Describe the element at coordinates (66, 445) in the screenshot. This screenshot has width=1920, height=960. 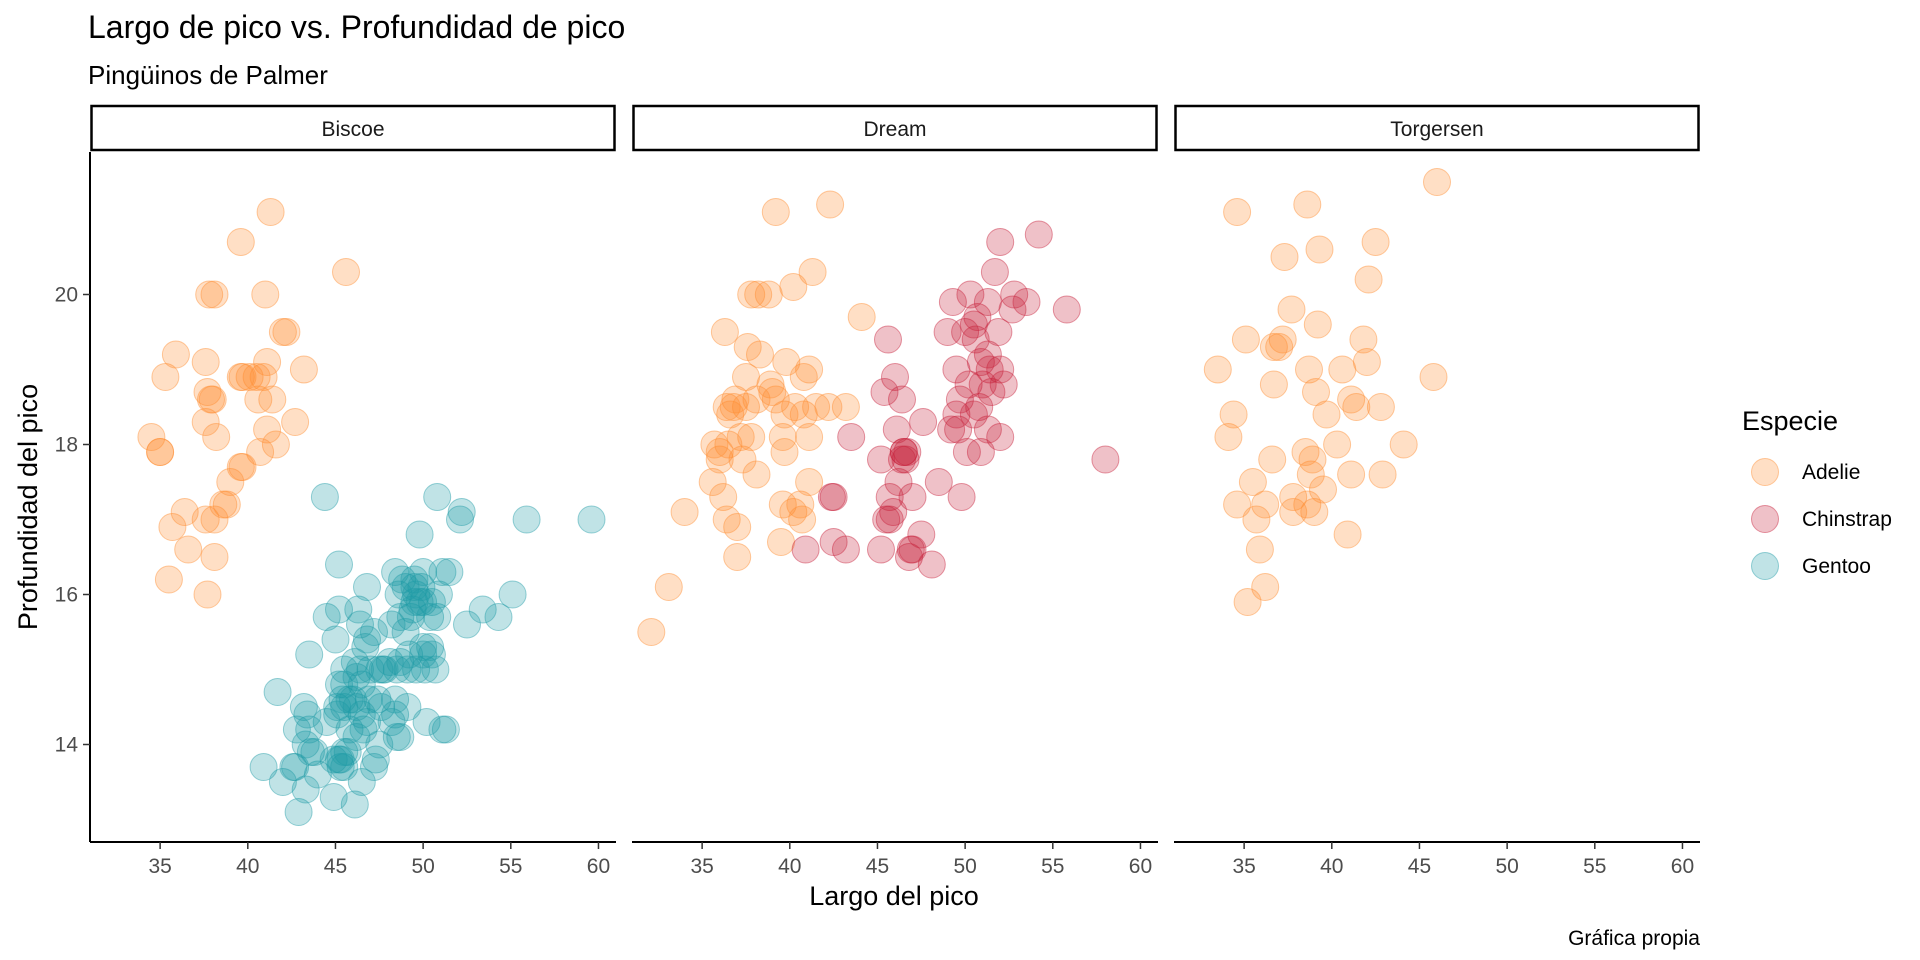
I see `y-tick-label: 18` at that location.